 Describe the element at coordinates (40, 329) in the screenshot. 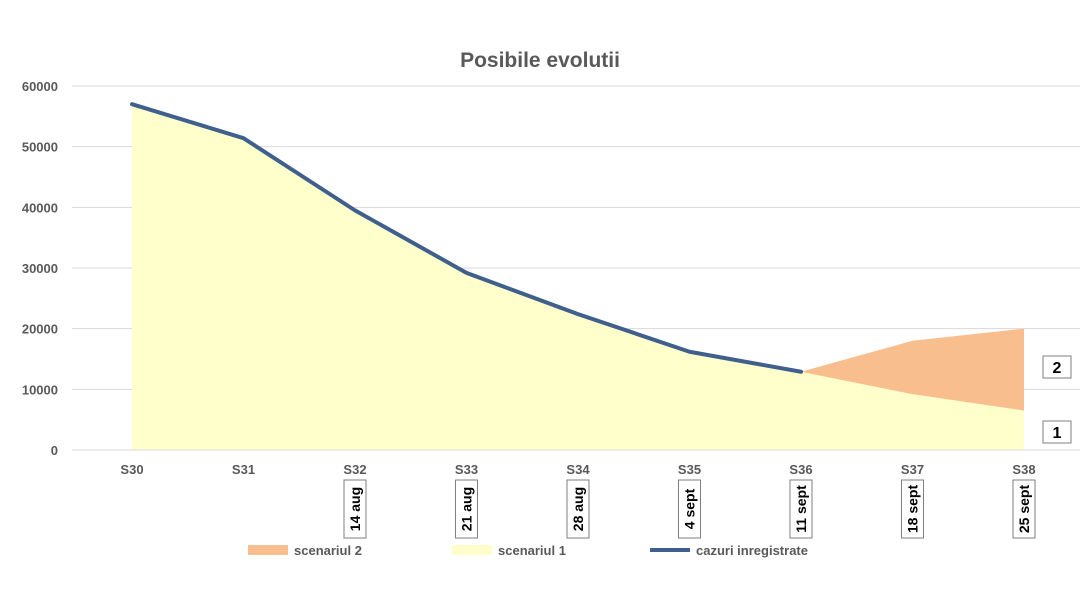

I see `y-tick-label: 20000` at that location.